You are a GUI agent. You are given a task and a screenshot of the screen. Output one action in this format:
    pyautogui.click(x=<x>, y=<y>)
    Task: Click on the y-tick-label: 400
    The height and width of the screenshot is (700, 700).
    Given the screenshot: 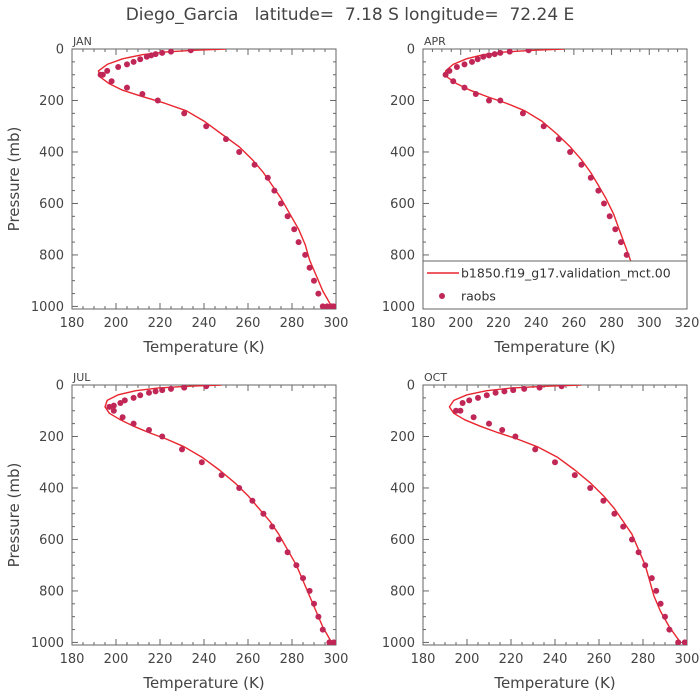 What is the action you would take?
    pyautogui.click(x=51, y=488)
    